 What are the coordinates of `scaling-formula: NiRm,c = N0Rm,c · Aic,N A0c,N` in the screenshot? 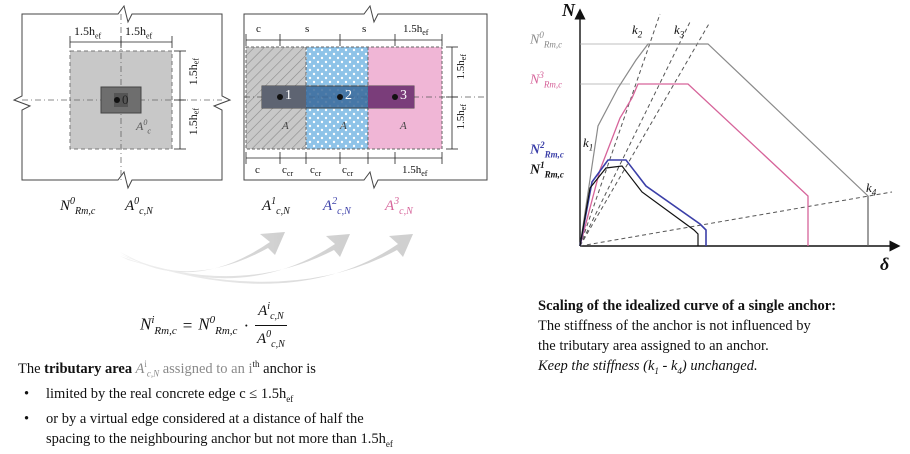 It's located at (213, 325).